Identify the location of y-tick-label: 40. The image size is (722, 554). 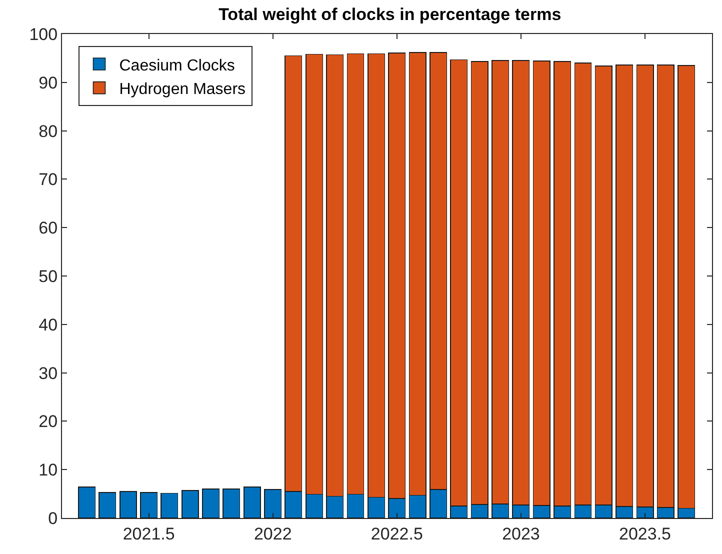
(48, 324).